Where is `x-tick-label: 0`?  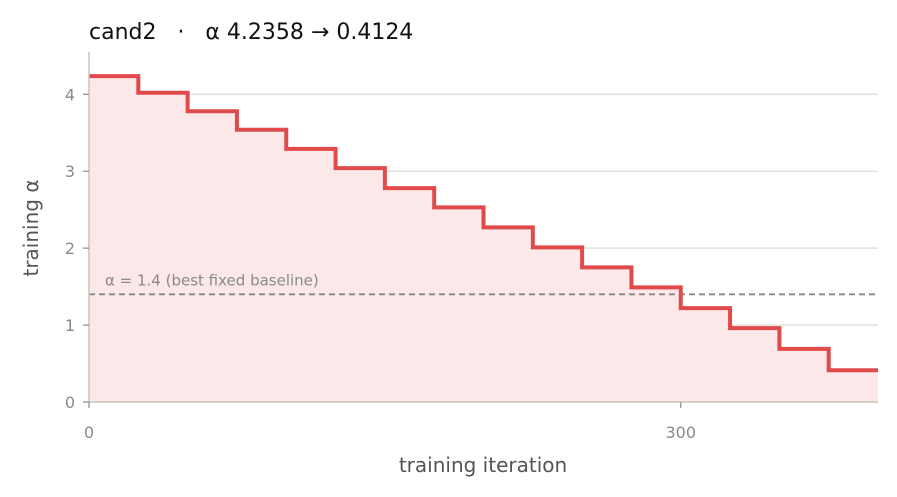 x-tick-label: 0 is located at coordinates (89, 432).